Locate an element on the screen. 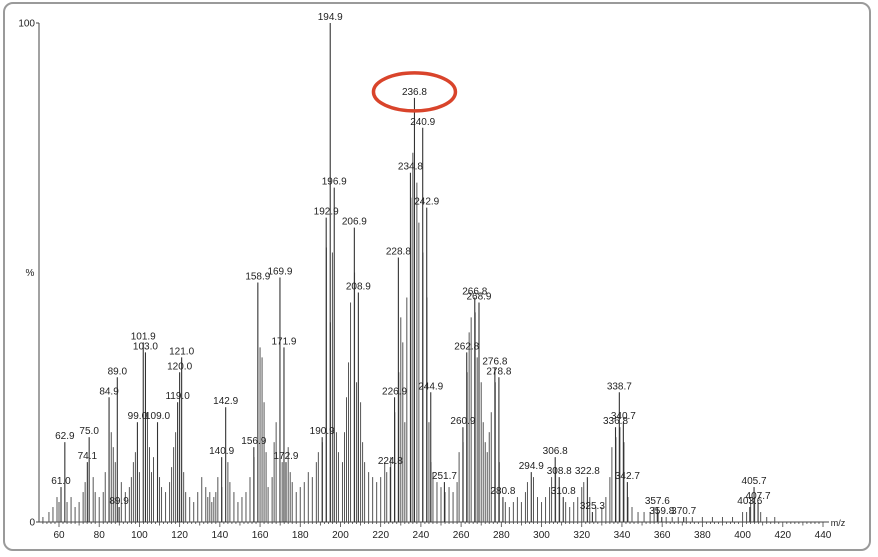 The height and width of the screenshot is (557, 878). annotations is located at coordinates (414, 92).